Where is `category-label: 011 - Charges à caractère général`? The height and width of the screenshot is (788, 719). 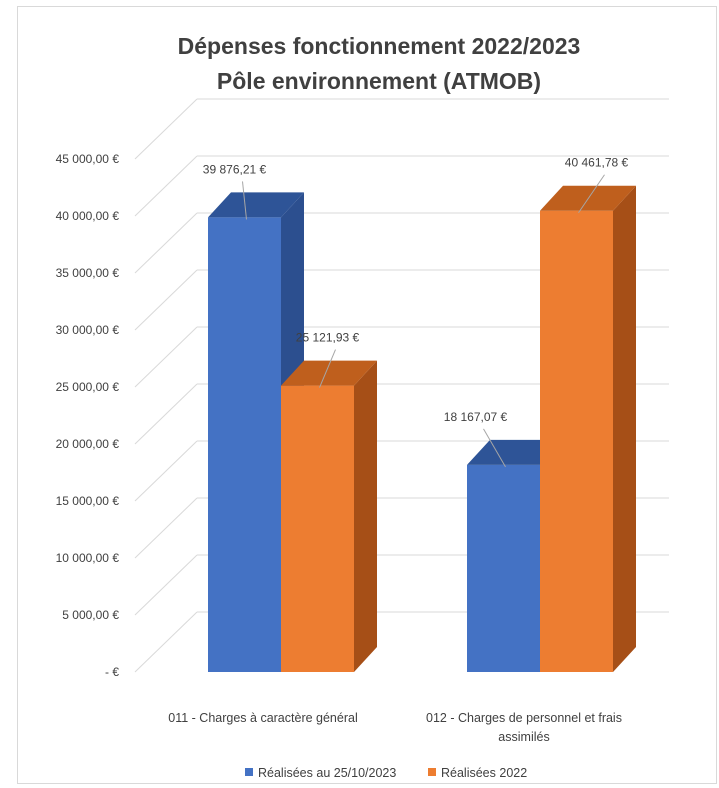
category-label: 011 - Charges à caractère général is located at coordinates (262, 718).